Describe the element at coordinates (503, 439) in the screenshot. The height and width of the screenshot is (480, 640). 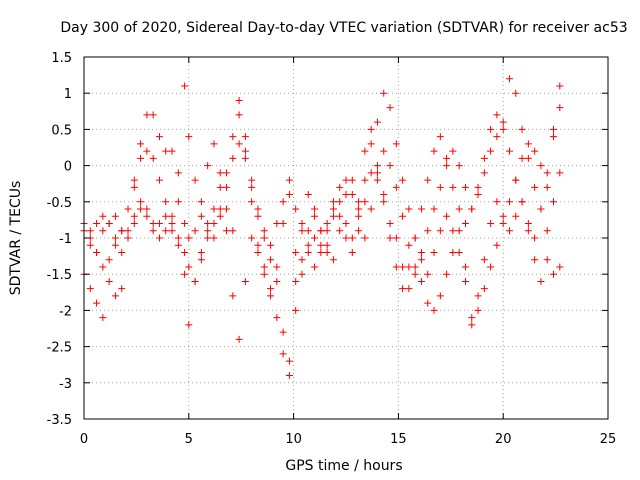
I see `x-tick-label: 20` at that location.